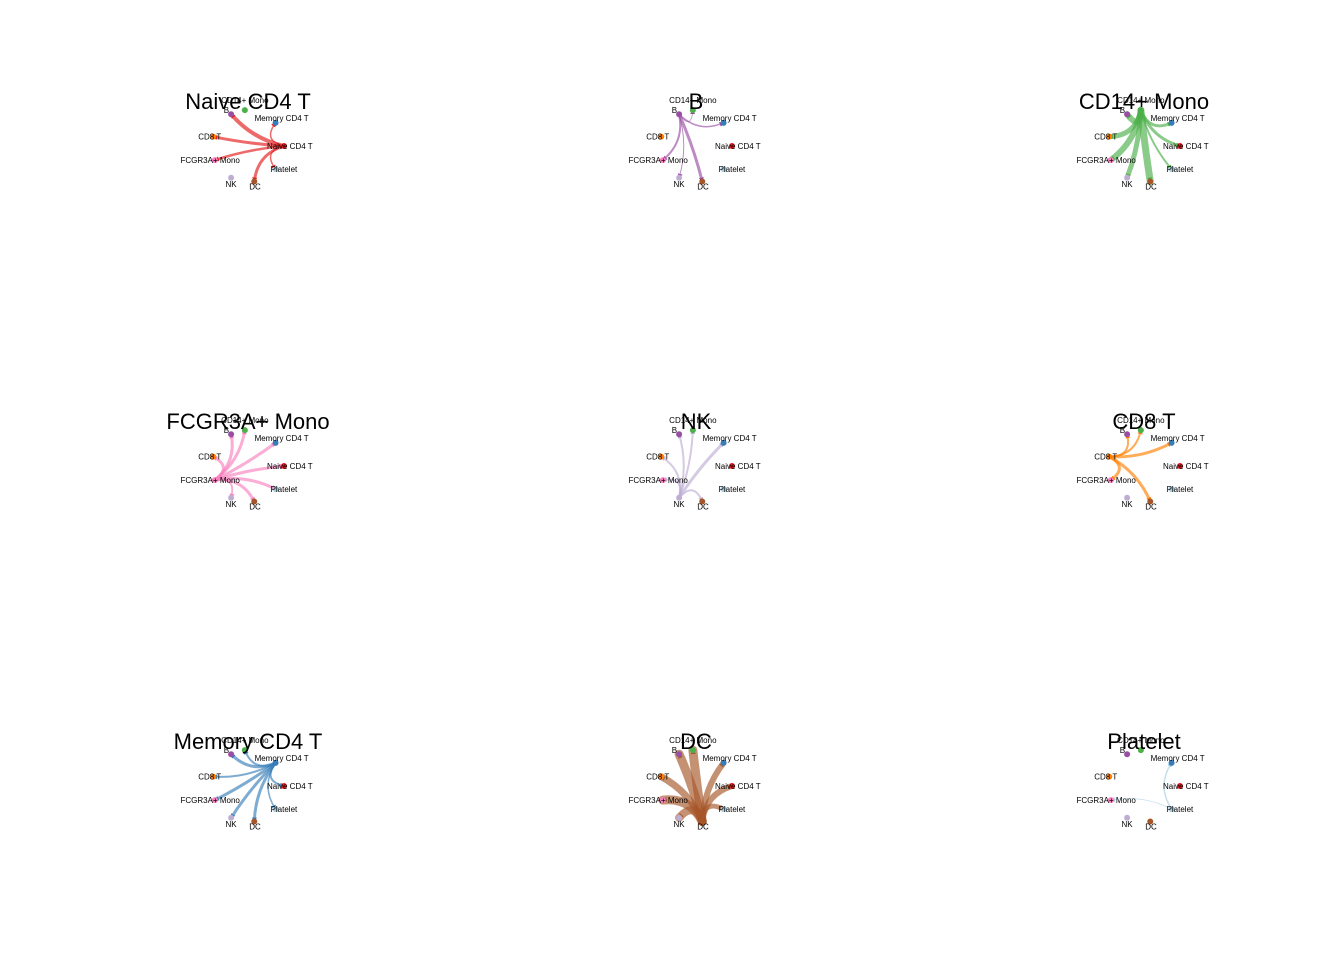 The width and height of the screenshot is (1344, 960). Describe the element at coordinates (1129, 479) in the screenshot. I see `edge-cd8-t-to-dc` at that location.